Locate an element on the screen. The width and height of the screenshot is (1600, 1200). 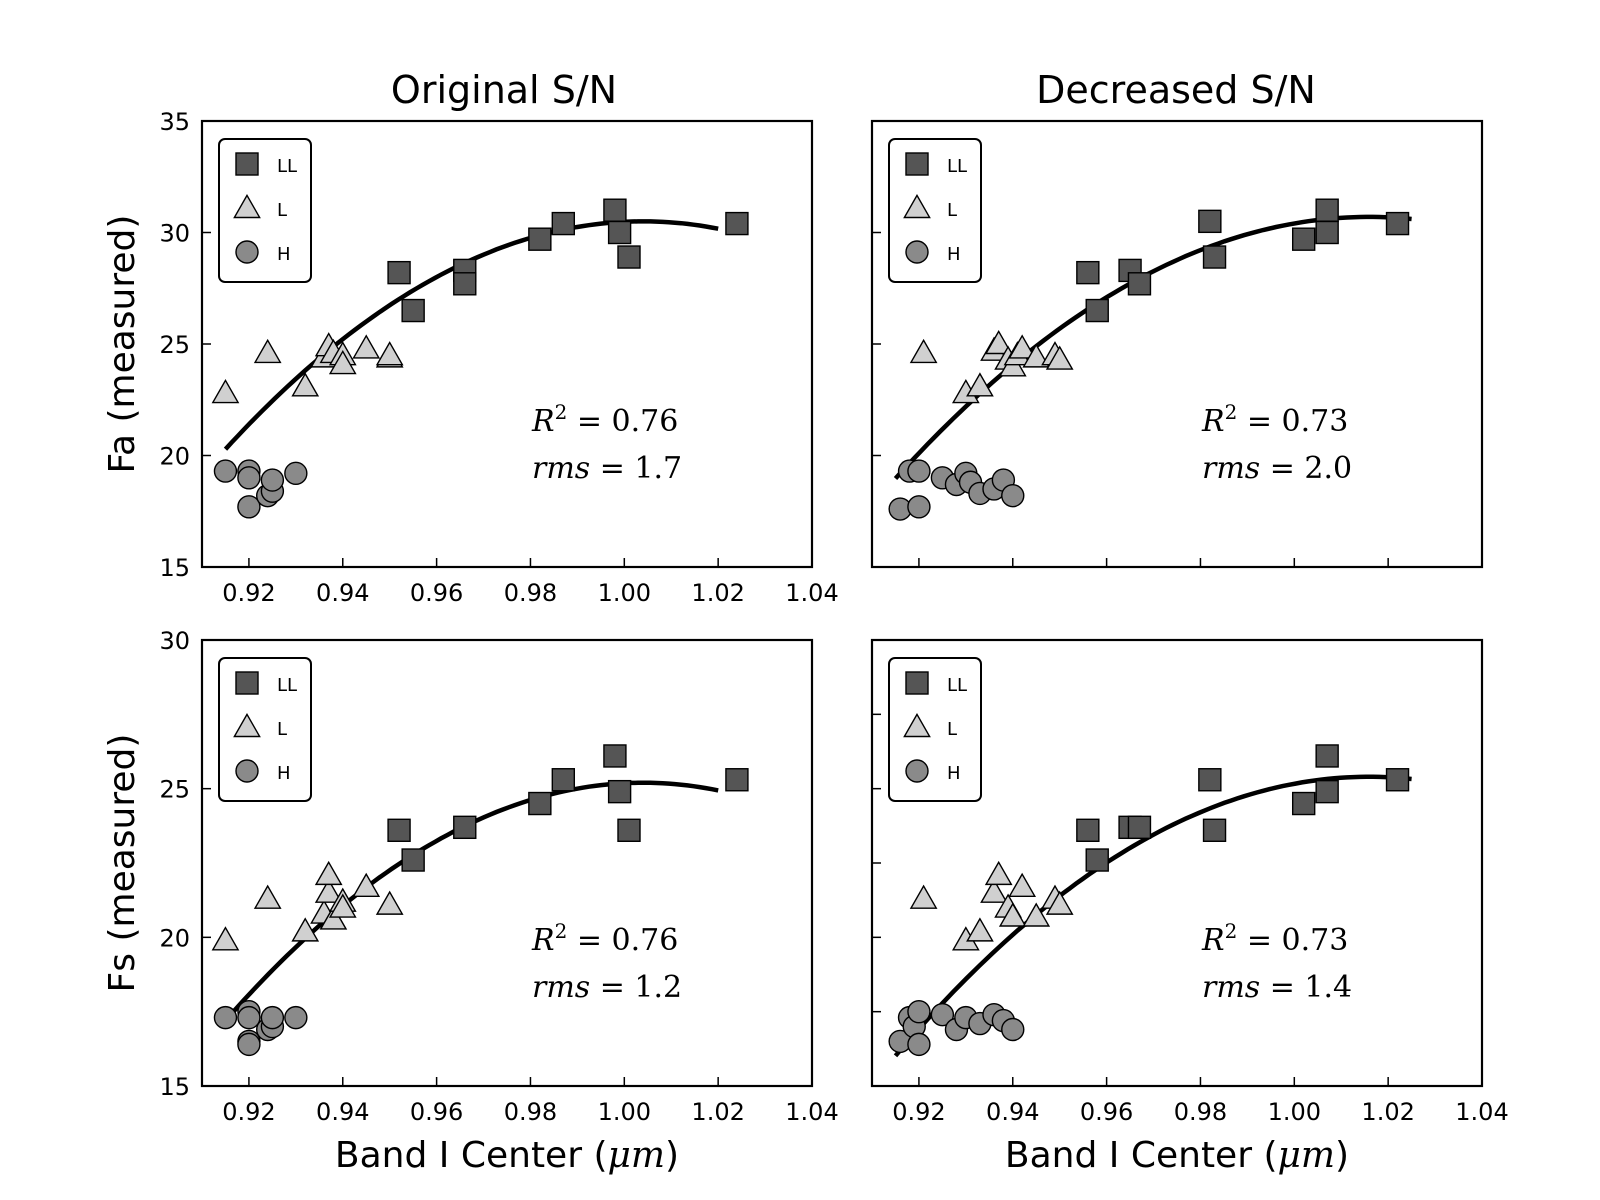
series-h is located at coordinates (956, 1028).